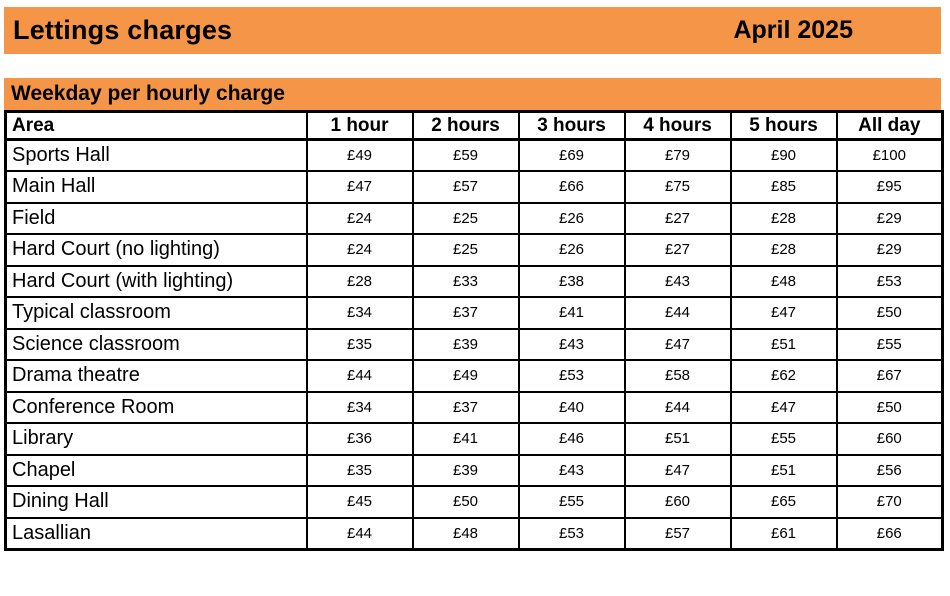 This screenshot has height=596, width=950. What do you see at coordinates (359, 439) in the screenshot?
I see `price-cell: £36` at bounding box center [359, 439].